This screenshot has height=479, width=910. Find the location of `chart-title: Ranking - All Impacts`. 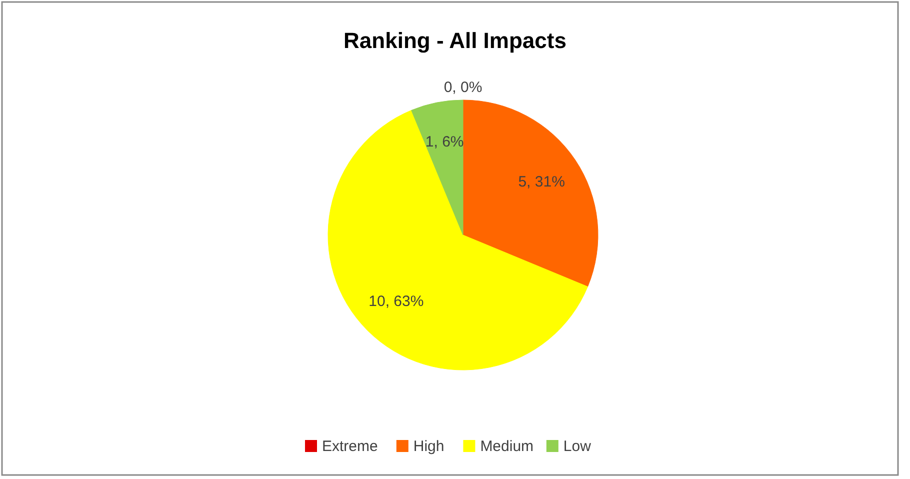

chart-title: Ranking - All Impacts is located at coordinates (455, 40).